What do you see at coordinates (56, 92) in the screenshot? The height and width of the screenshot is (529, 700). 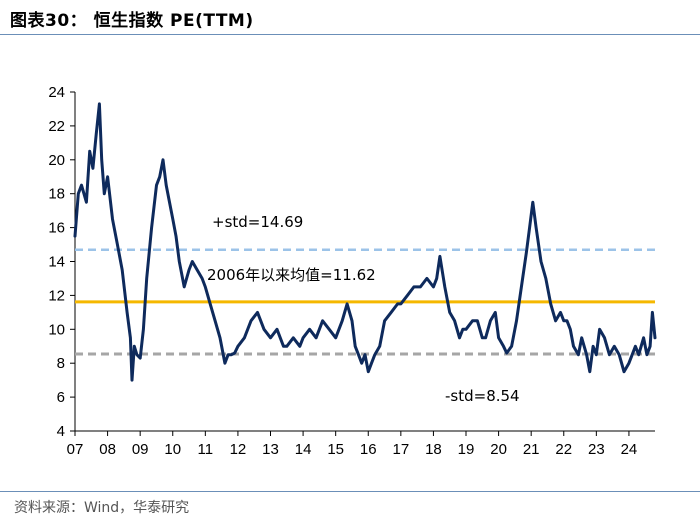 I see `y-tick-label: 24` at bounding box center [56, 92].